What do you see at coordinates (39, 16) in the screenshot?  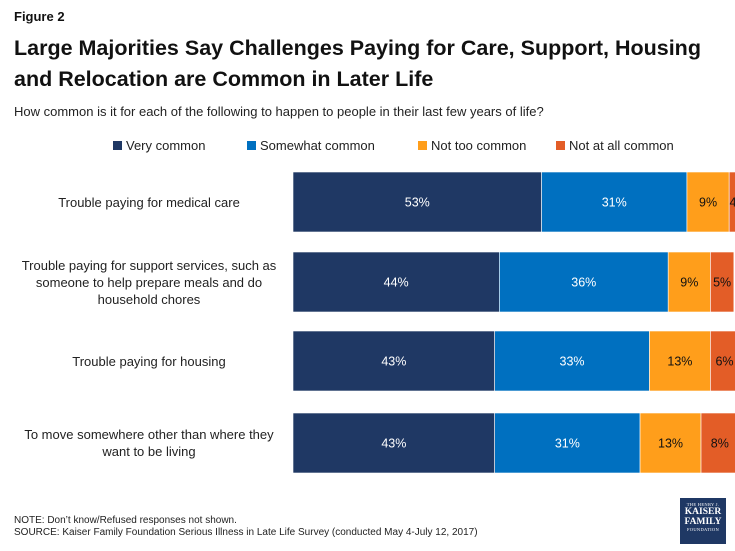 I see `figure-label: Figure 2` at bounding box center [39, 16].